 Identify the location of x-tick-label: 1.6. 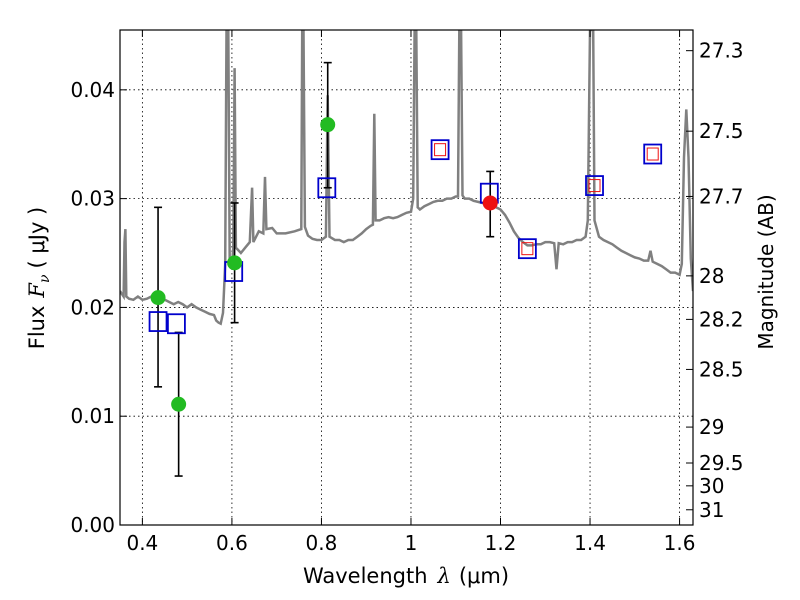
(680, 543).